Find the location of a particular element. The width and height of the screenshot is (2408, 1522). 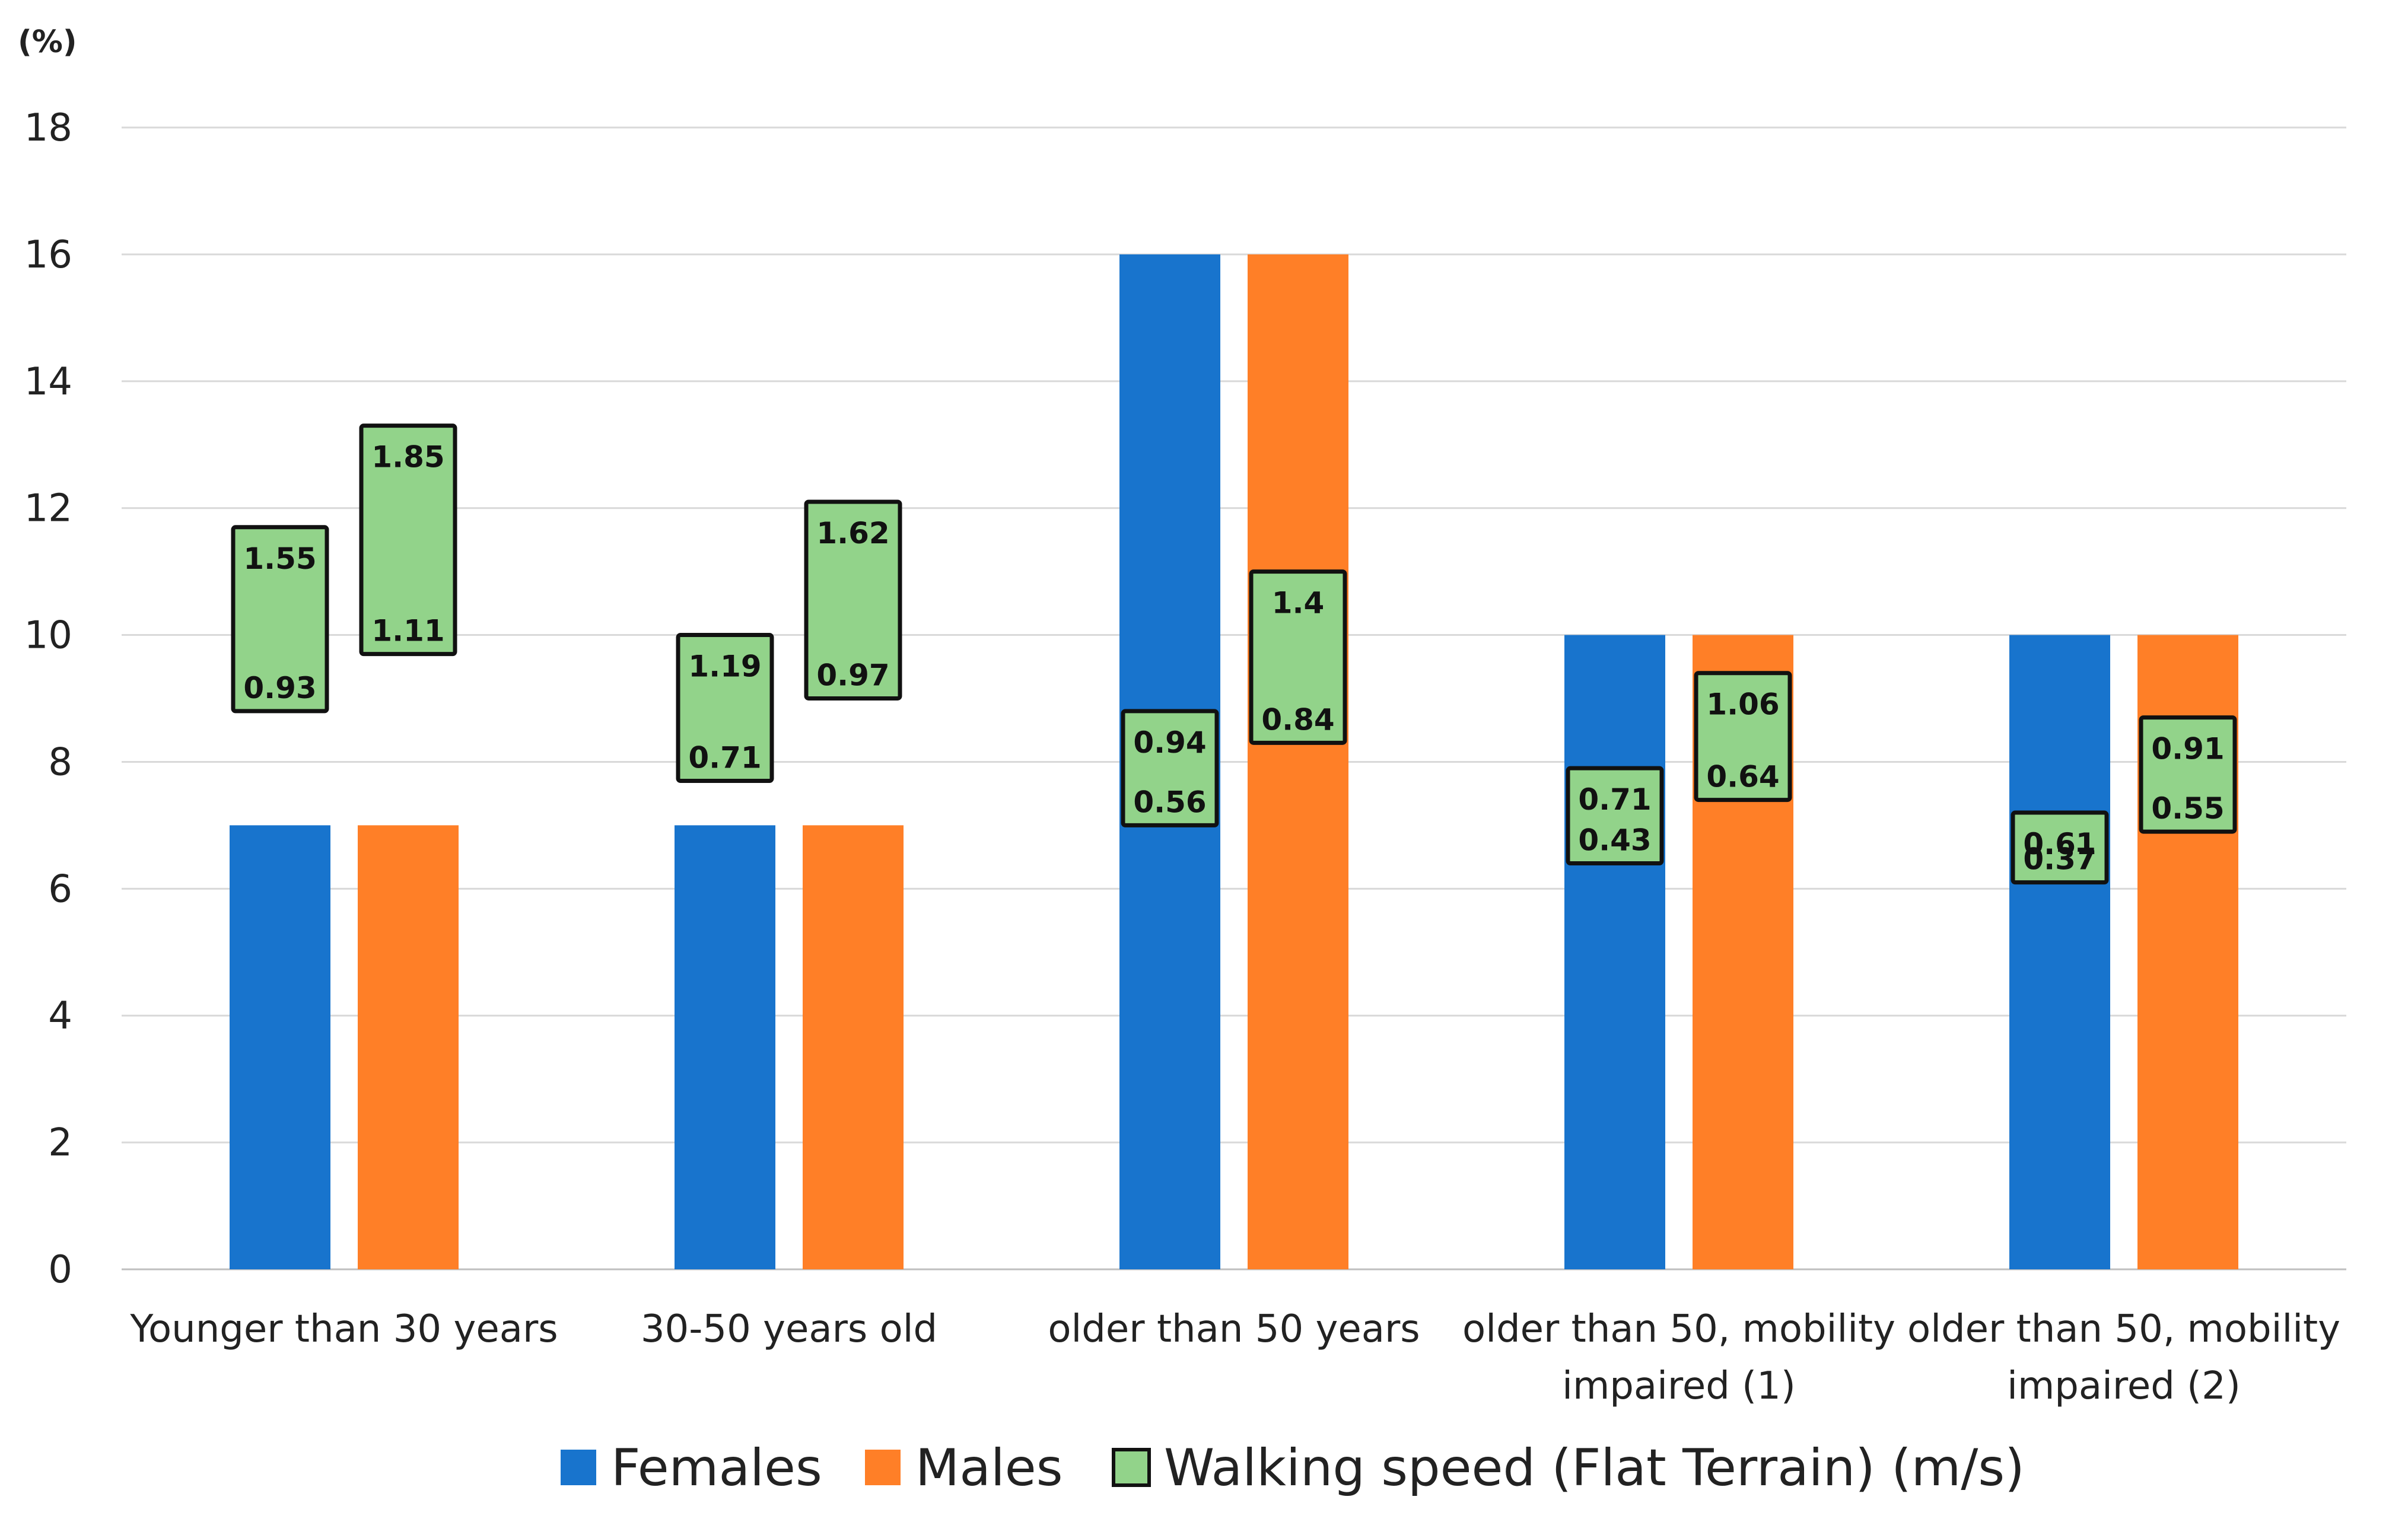

walking-speed-high-label: 1.06 is located at coordinates (1742, 705).